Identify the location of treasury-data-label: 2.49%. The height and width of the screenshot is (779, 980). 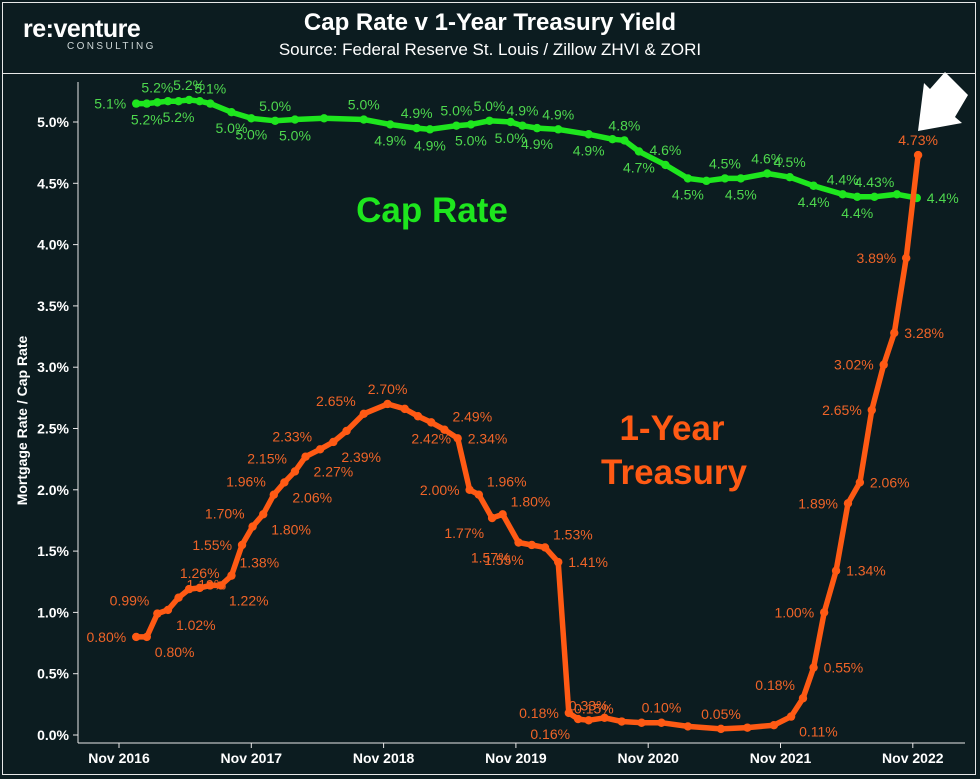
(472, 417).